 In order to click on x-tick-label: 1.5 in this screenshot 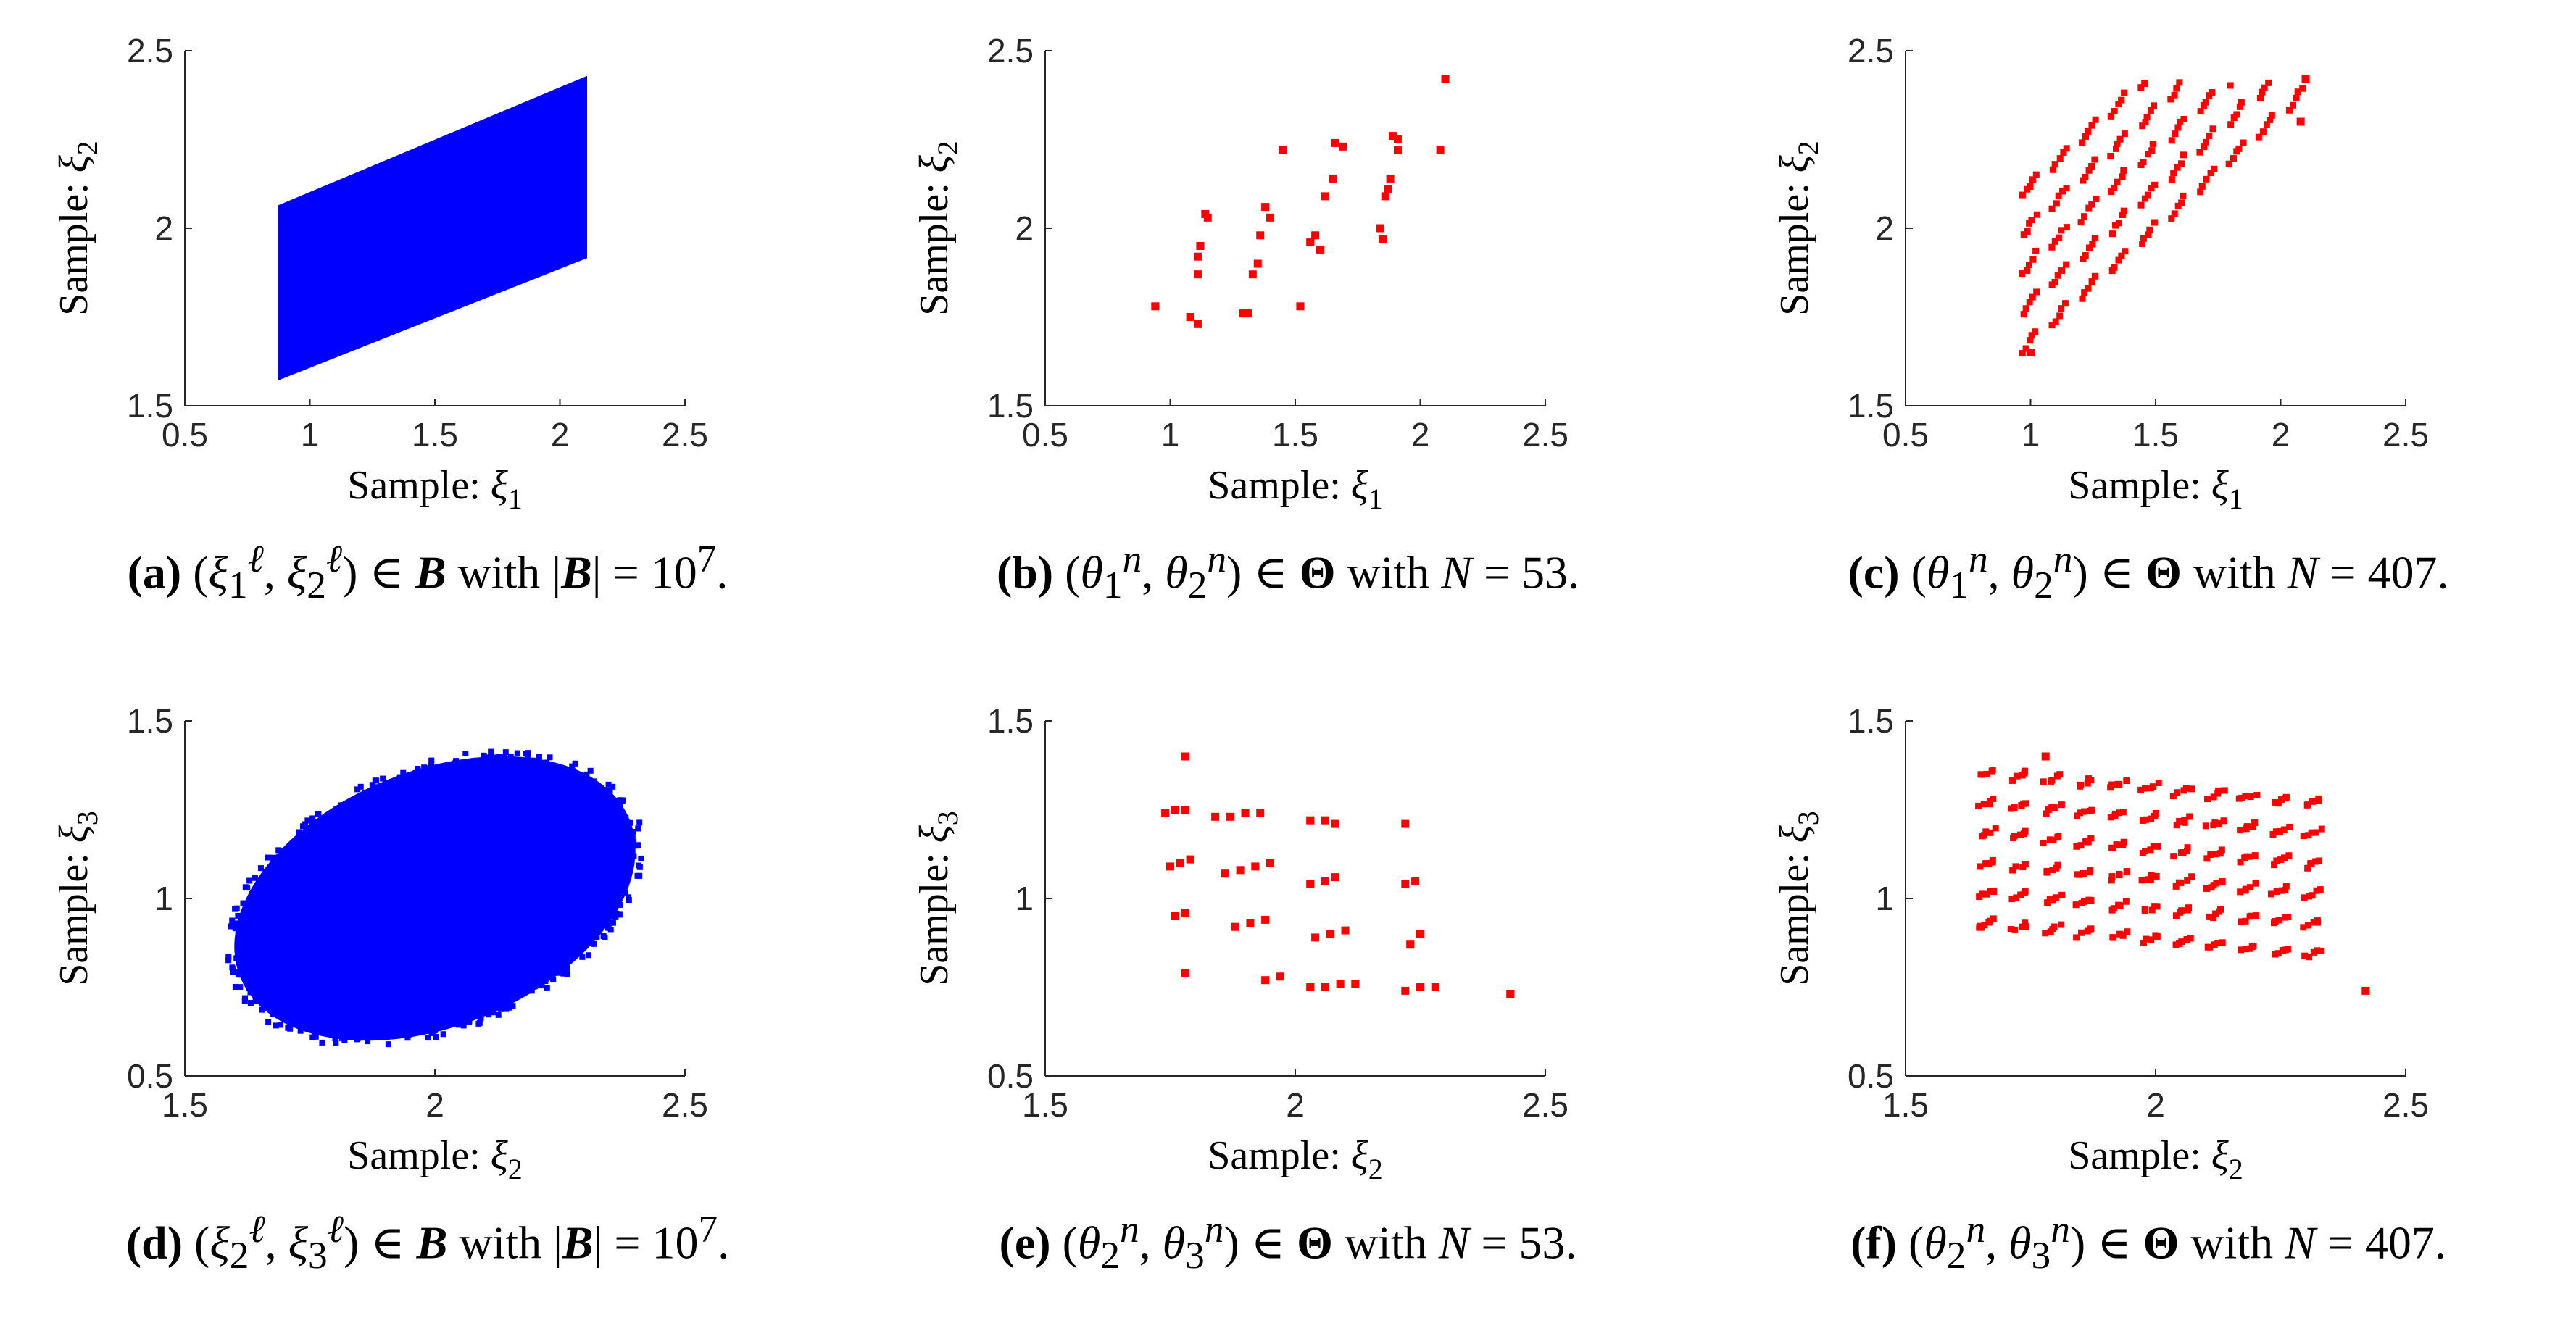, I will do `click(435, 435)`.